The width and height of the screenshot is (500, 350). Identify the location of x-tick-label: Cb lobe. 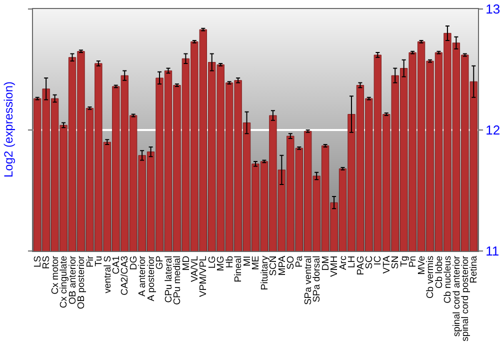
(439, 272).